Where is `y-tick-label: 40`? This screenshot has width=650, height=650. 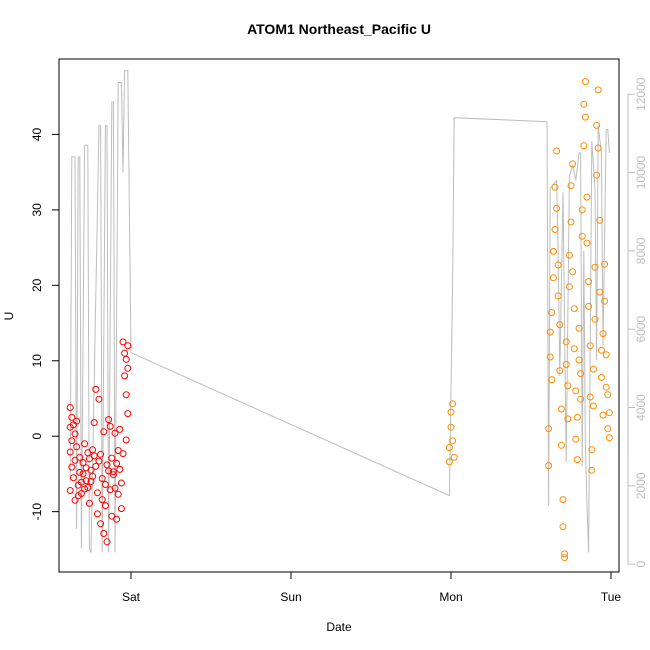
y-tick-label: 40 is located at coordinates (37, 134).